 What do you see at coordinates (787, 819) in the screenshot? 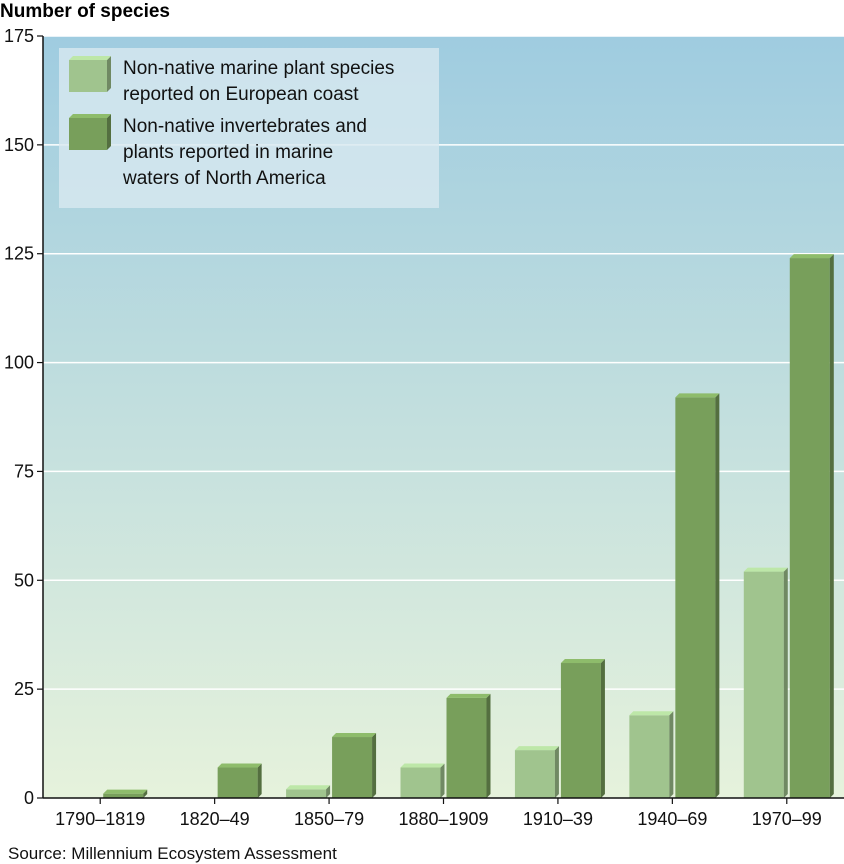
I see `x-tick-label: 1970–99` at bounding box center [787, 819].